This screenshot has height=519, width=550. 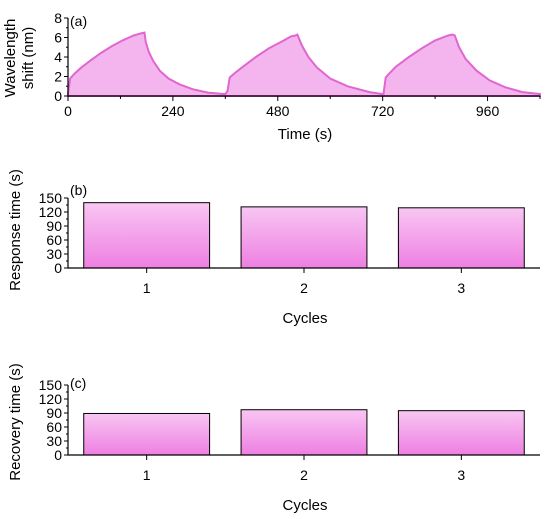 I want to click on panel-b-ytick-label: 30, so click(x=54, y=254).